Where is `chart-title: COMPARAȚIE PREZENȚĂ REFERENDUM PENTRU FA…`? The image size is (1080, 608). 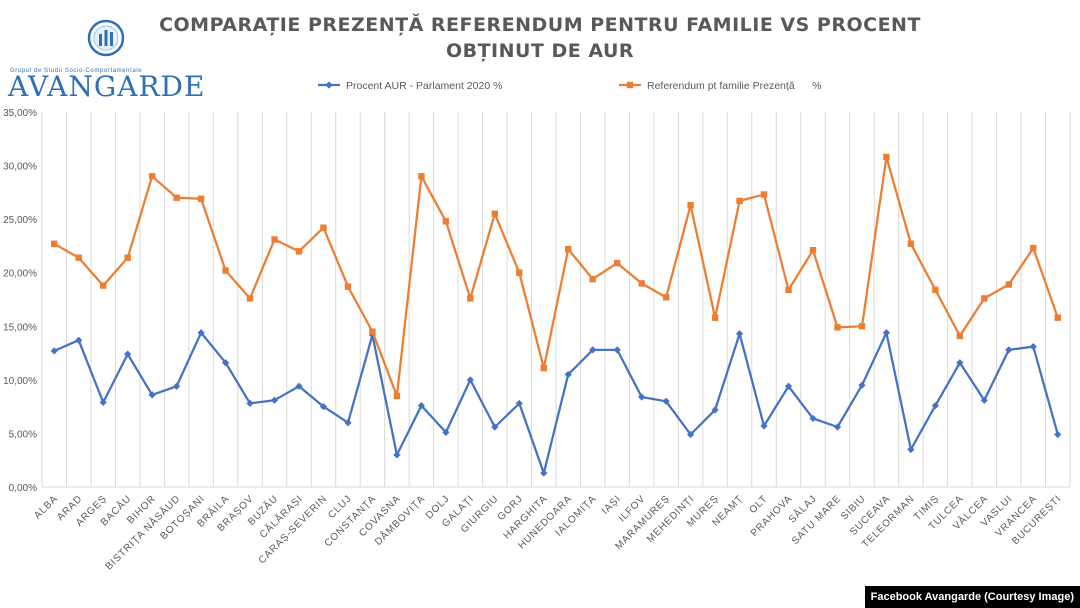
chart-title: COMPARAȚIE PREZENȚĂ REFERENDUM PENTRU FA… is located at coordinates (540, 38).